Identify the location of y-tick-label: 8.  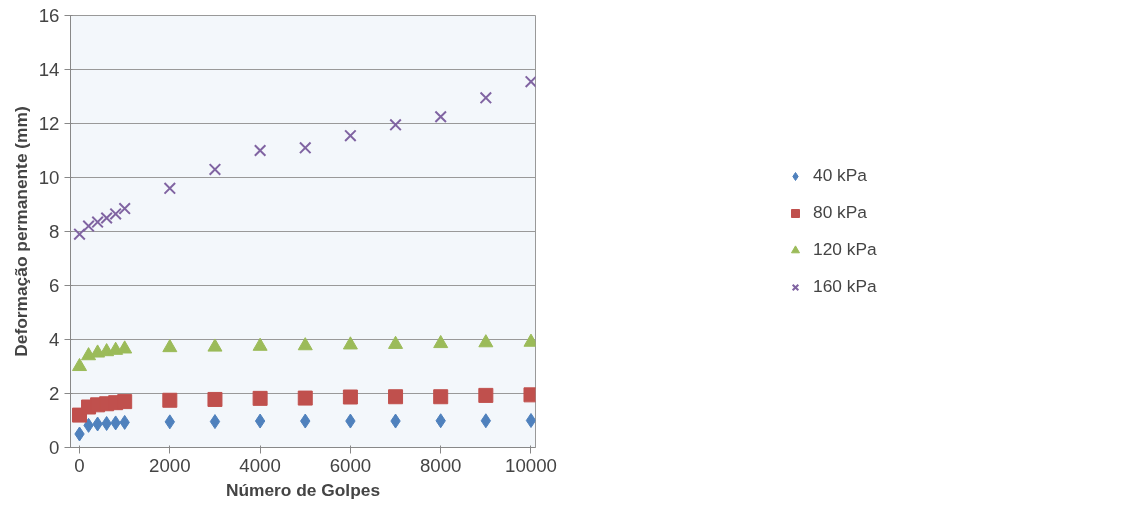
(54, 231).